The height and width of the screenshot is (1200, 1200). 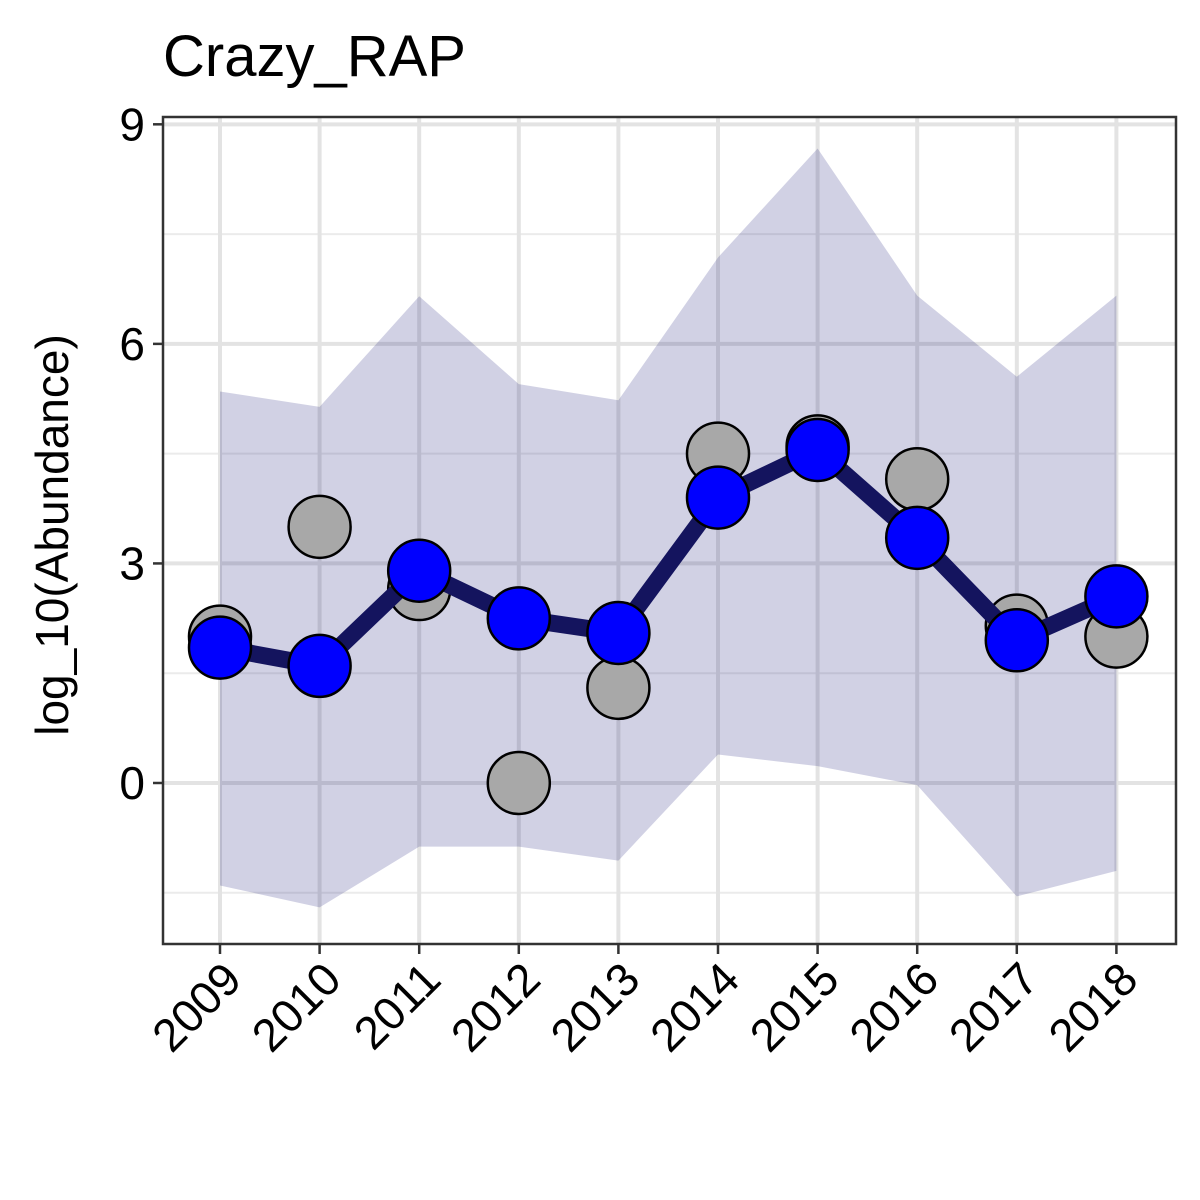 What do you see at coordinates (132, 344) in the screenshot?
I see `y-tick-label: 6` at bounding box center [132, 344].